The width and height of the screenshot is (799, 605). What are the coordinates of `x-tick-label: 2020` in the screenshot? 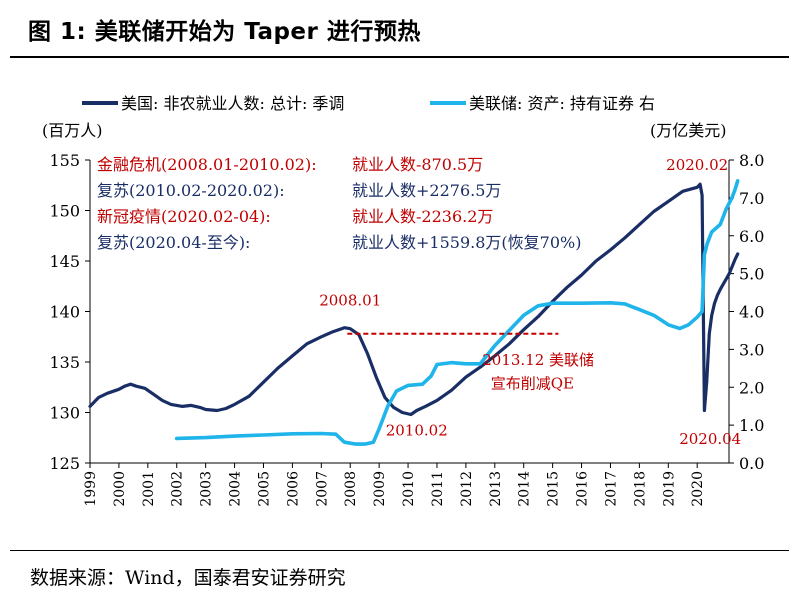 It's located at (698, 489).